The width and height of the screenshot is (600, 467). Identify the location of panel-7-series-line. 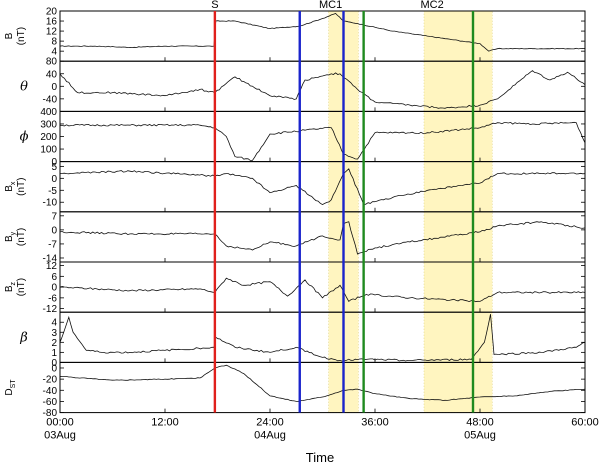
(322, 338).